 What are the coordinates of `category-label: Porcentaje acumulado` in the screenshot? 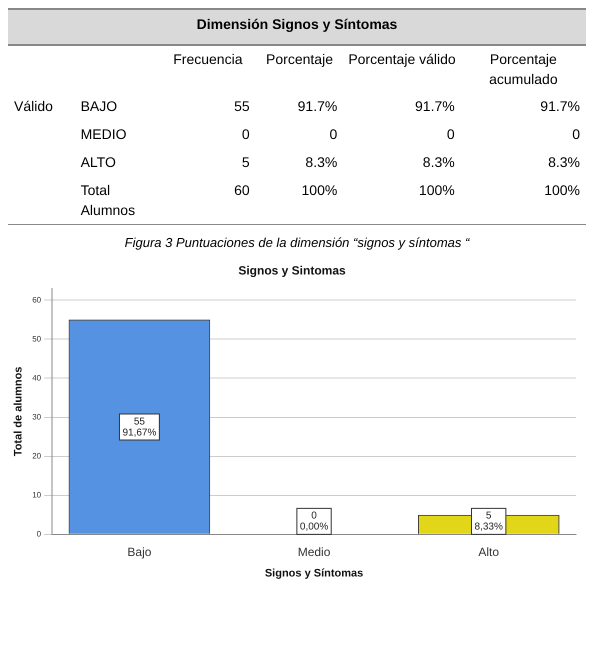 It's located at (523, 69).